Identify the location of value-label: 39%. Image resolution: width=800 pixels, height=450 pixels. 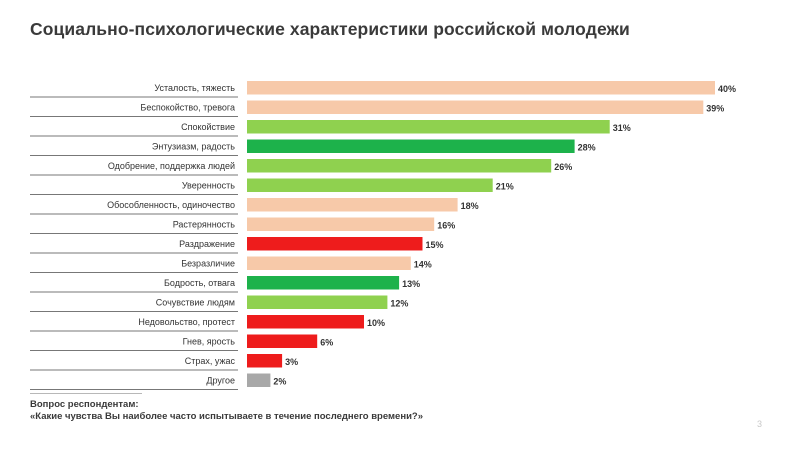
(715, 108).